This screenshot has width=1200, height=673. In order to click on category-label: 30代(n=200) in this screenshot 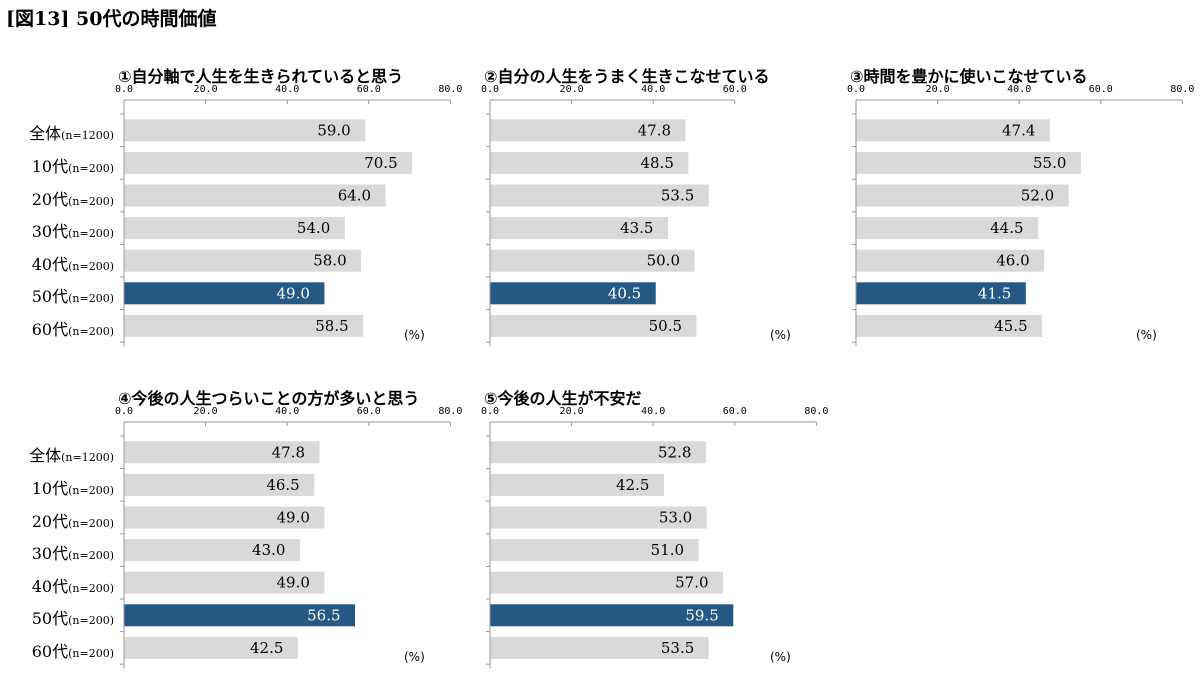, I will do `click(73, 552)`.